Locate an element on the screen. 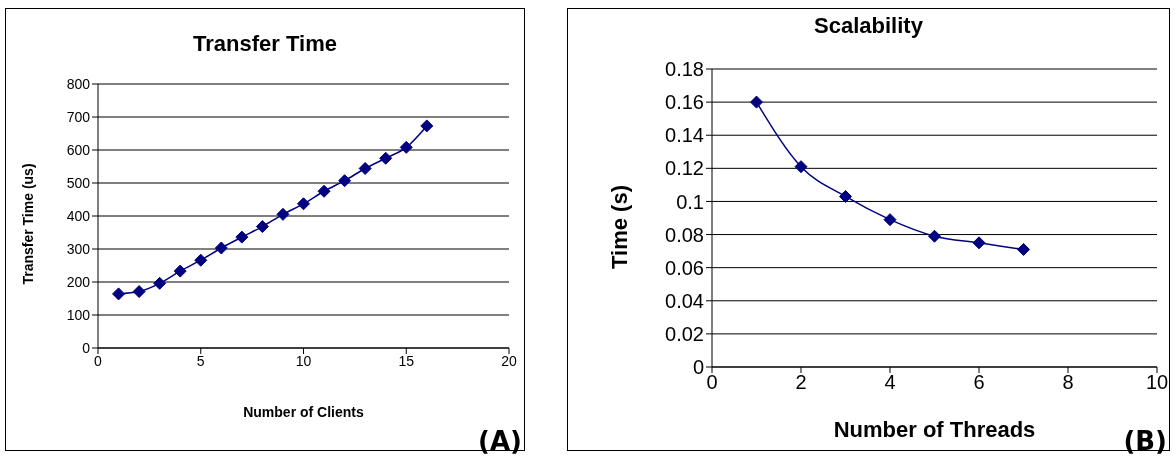 Image resolution: width=1175 pixels, height=456 pixels. y-tick-label: 0 is located at coordinates (86, 347).